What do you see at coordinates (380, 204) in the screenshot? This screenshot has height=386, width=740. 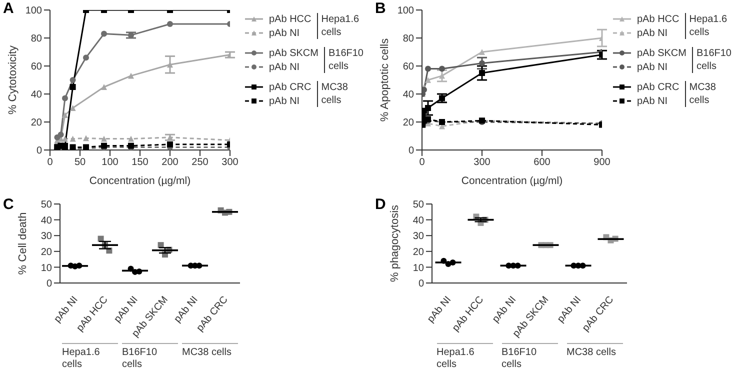 I see `chart-title: D` at bounding box center [380, 204].